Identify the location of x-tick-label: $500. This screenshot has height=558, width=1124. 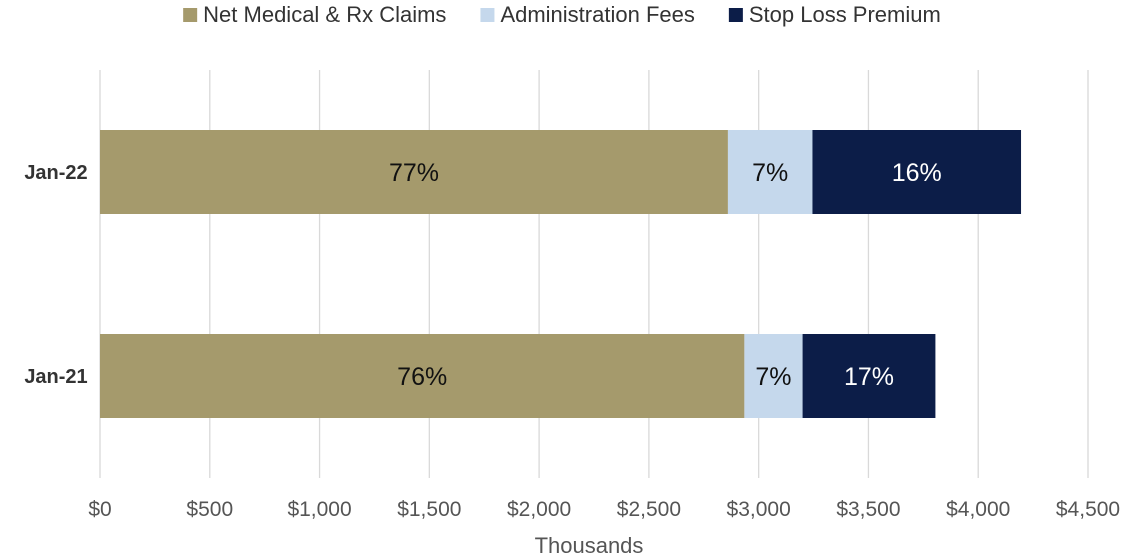
(209, 509).